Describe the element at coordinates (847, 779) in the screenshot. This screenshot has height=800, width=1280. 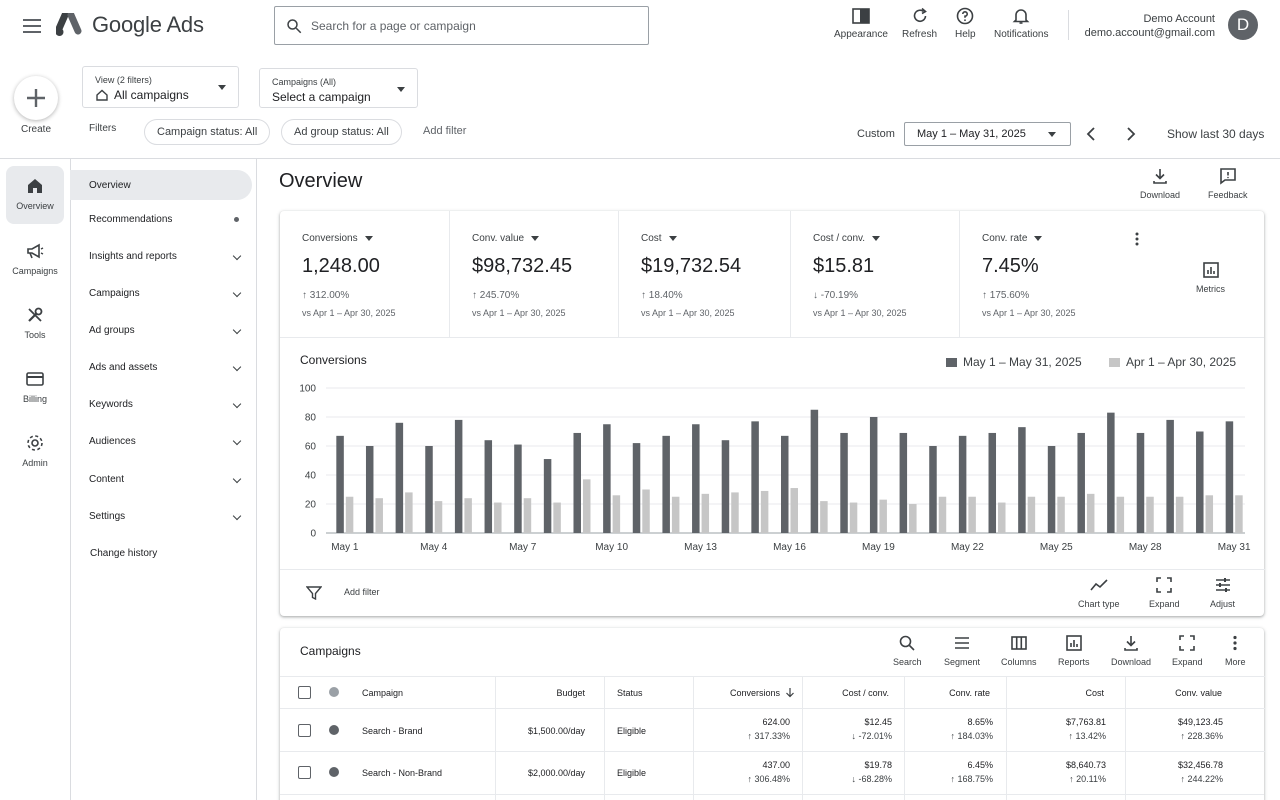
I see `cell-change: ↓ -68.28%` at that location.